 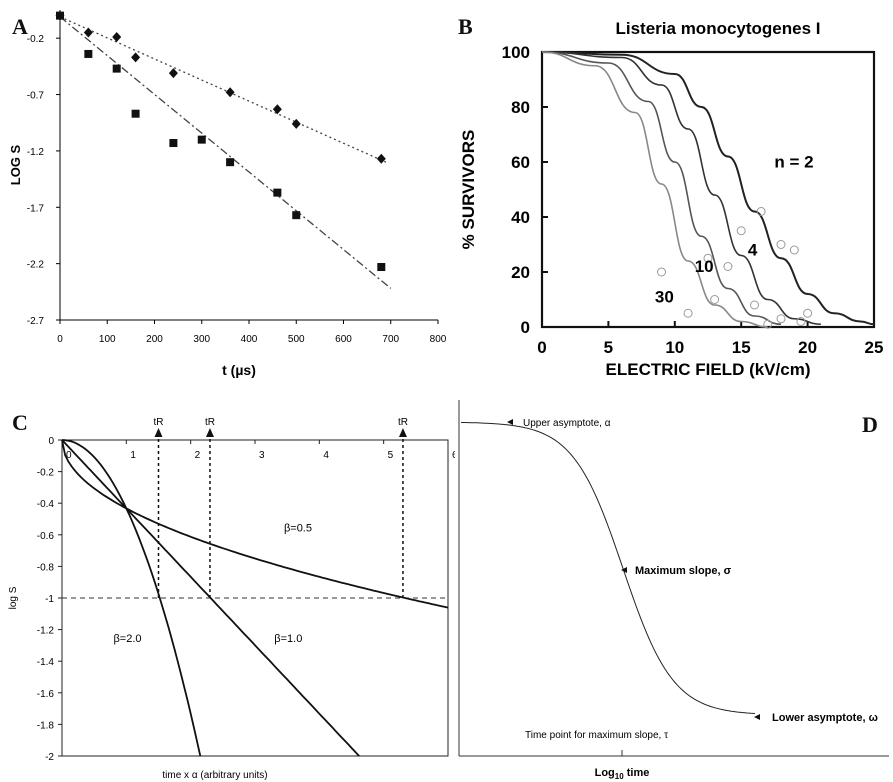 What do you see at coordinates (49, 757) in the screenshot?
I see `y-tick-label: -2` at bounding box center [49, 757].